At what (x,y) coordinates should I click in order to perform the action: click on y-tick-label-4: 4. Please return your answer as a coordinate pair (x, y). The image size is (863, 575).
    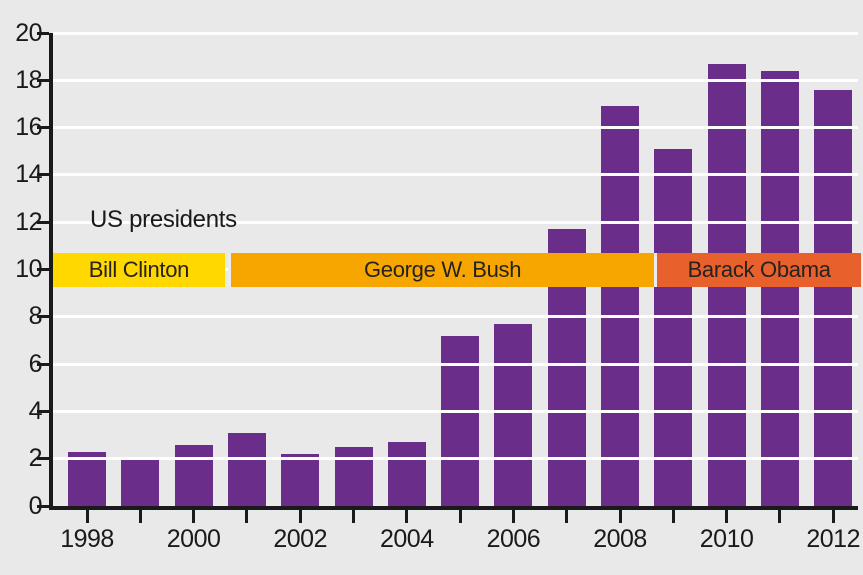
    Looking at the image, I should click on (35, 410).